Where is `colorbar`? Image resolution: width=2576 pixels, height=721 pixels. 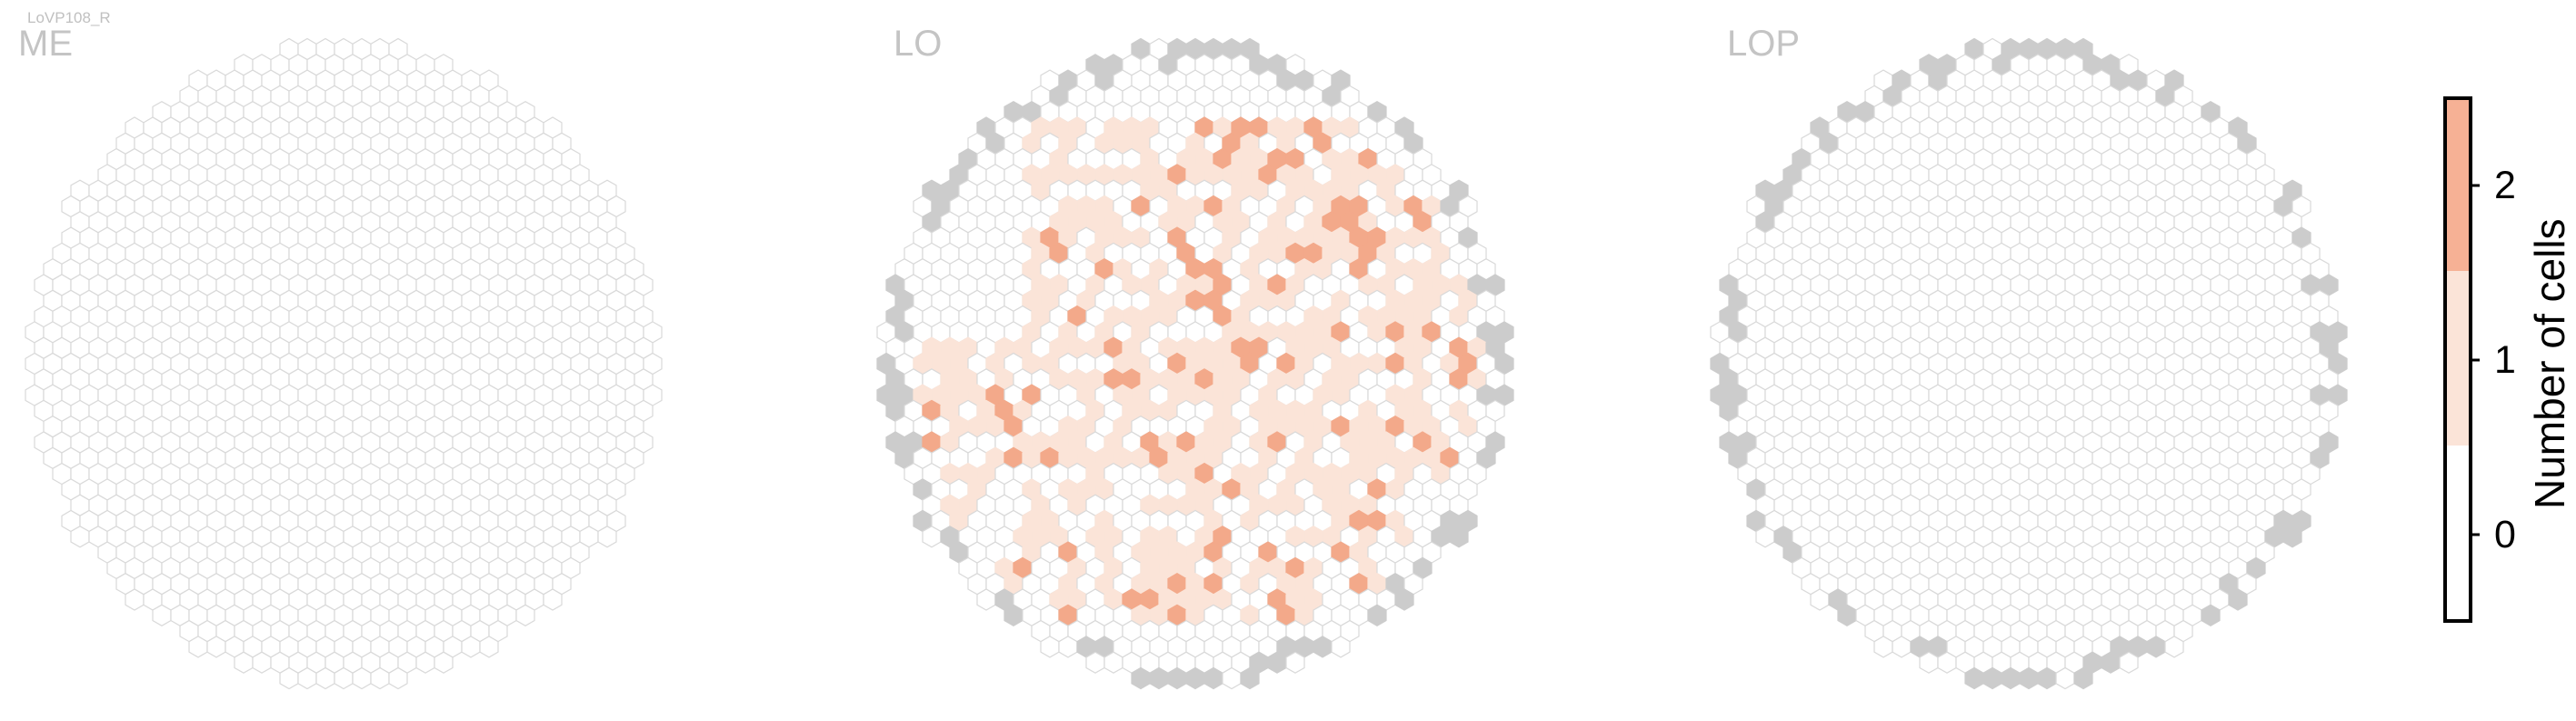 colorbar is located at coordinates (2461, 359).